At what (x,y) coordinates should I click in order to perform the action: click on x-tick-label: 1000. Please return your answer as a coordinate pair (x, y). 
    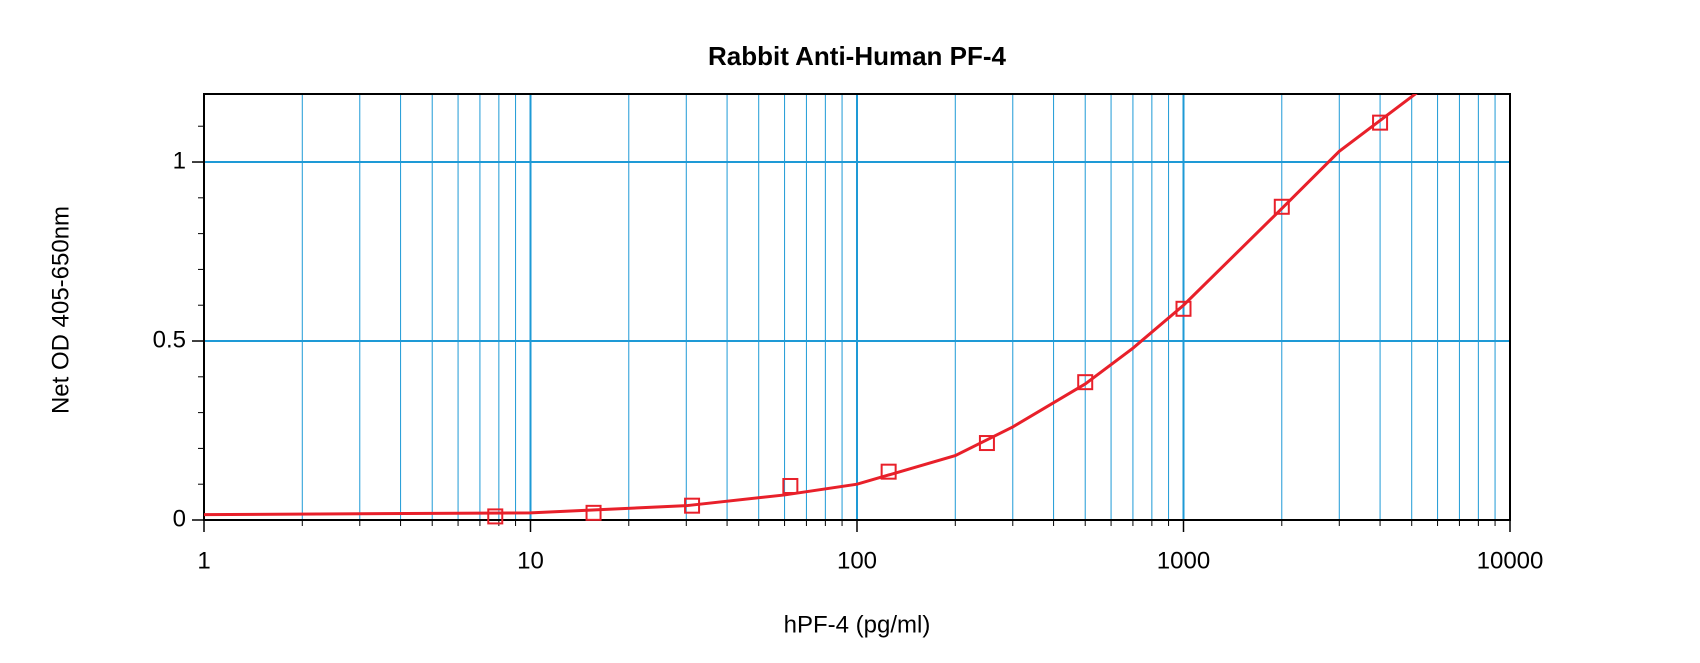
    Looking at the image, I should click on (1183, 560).